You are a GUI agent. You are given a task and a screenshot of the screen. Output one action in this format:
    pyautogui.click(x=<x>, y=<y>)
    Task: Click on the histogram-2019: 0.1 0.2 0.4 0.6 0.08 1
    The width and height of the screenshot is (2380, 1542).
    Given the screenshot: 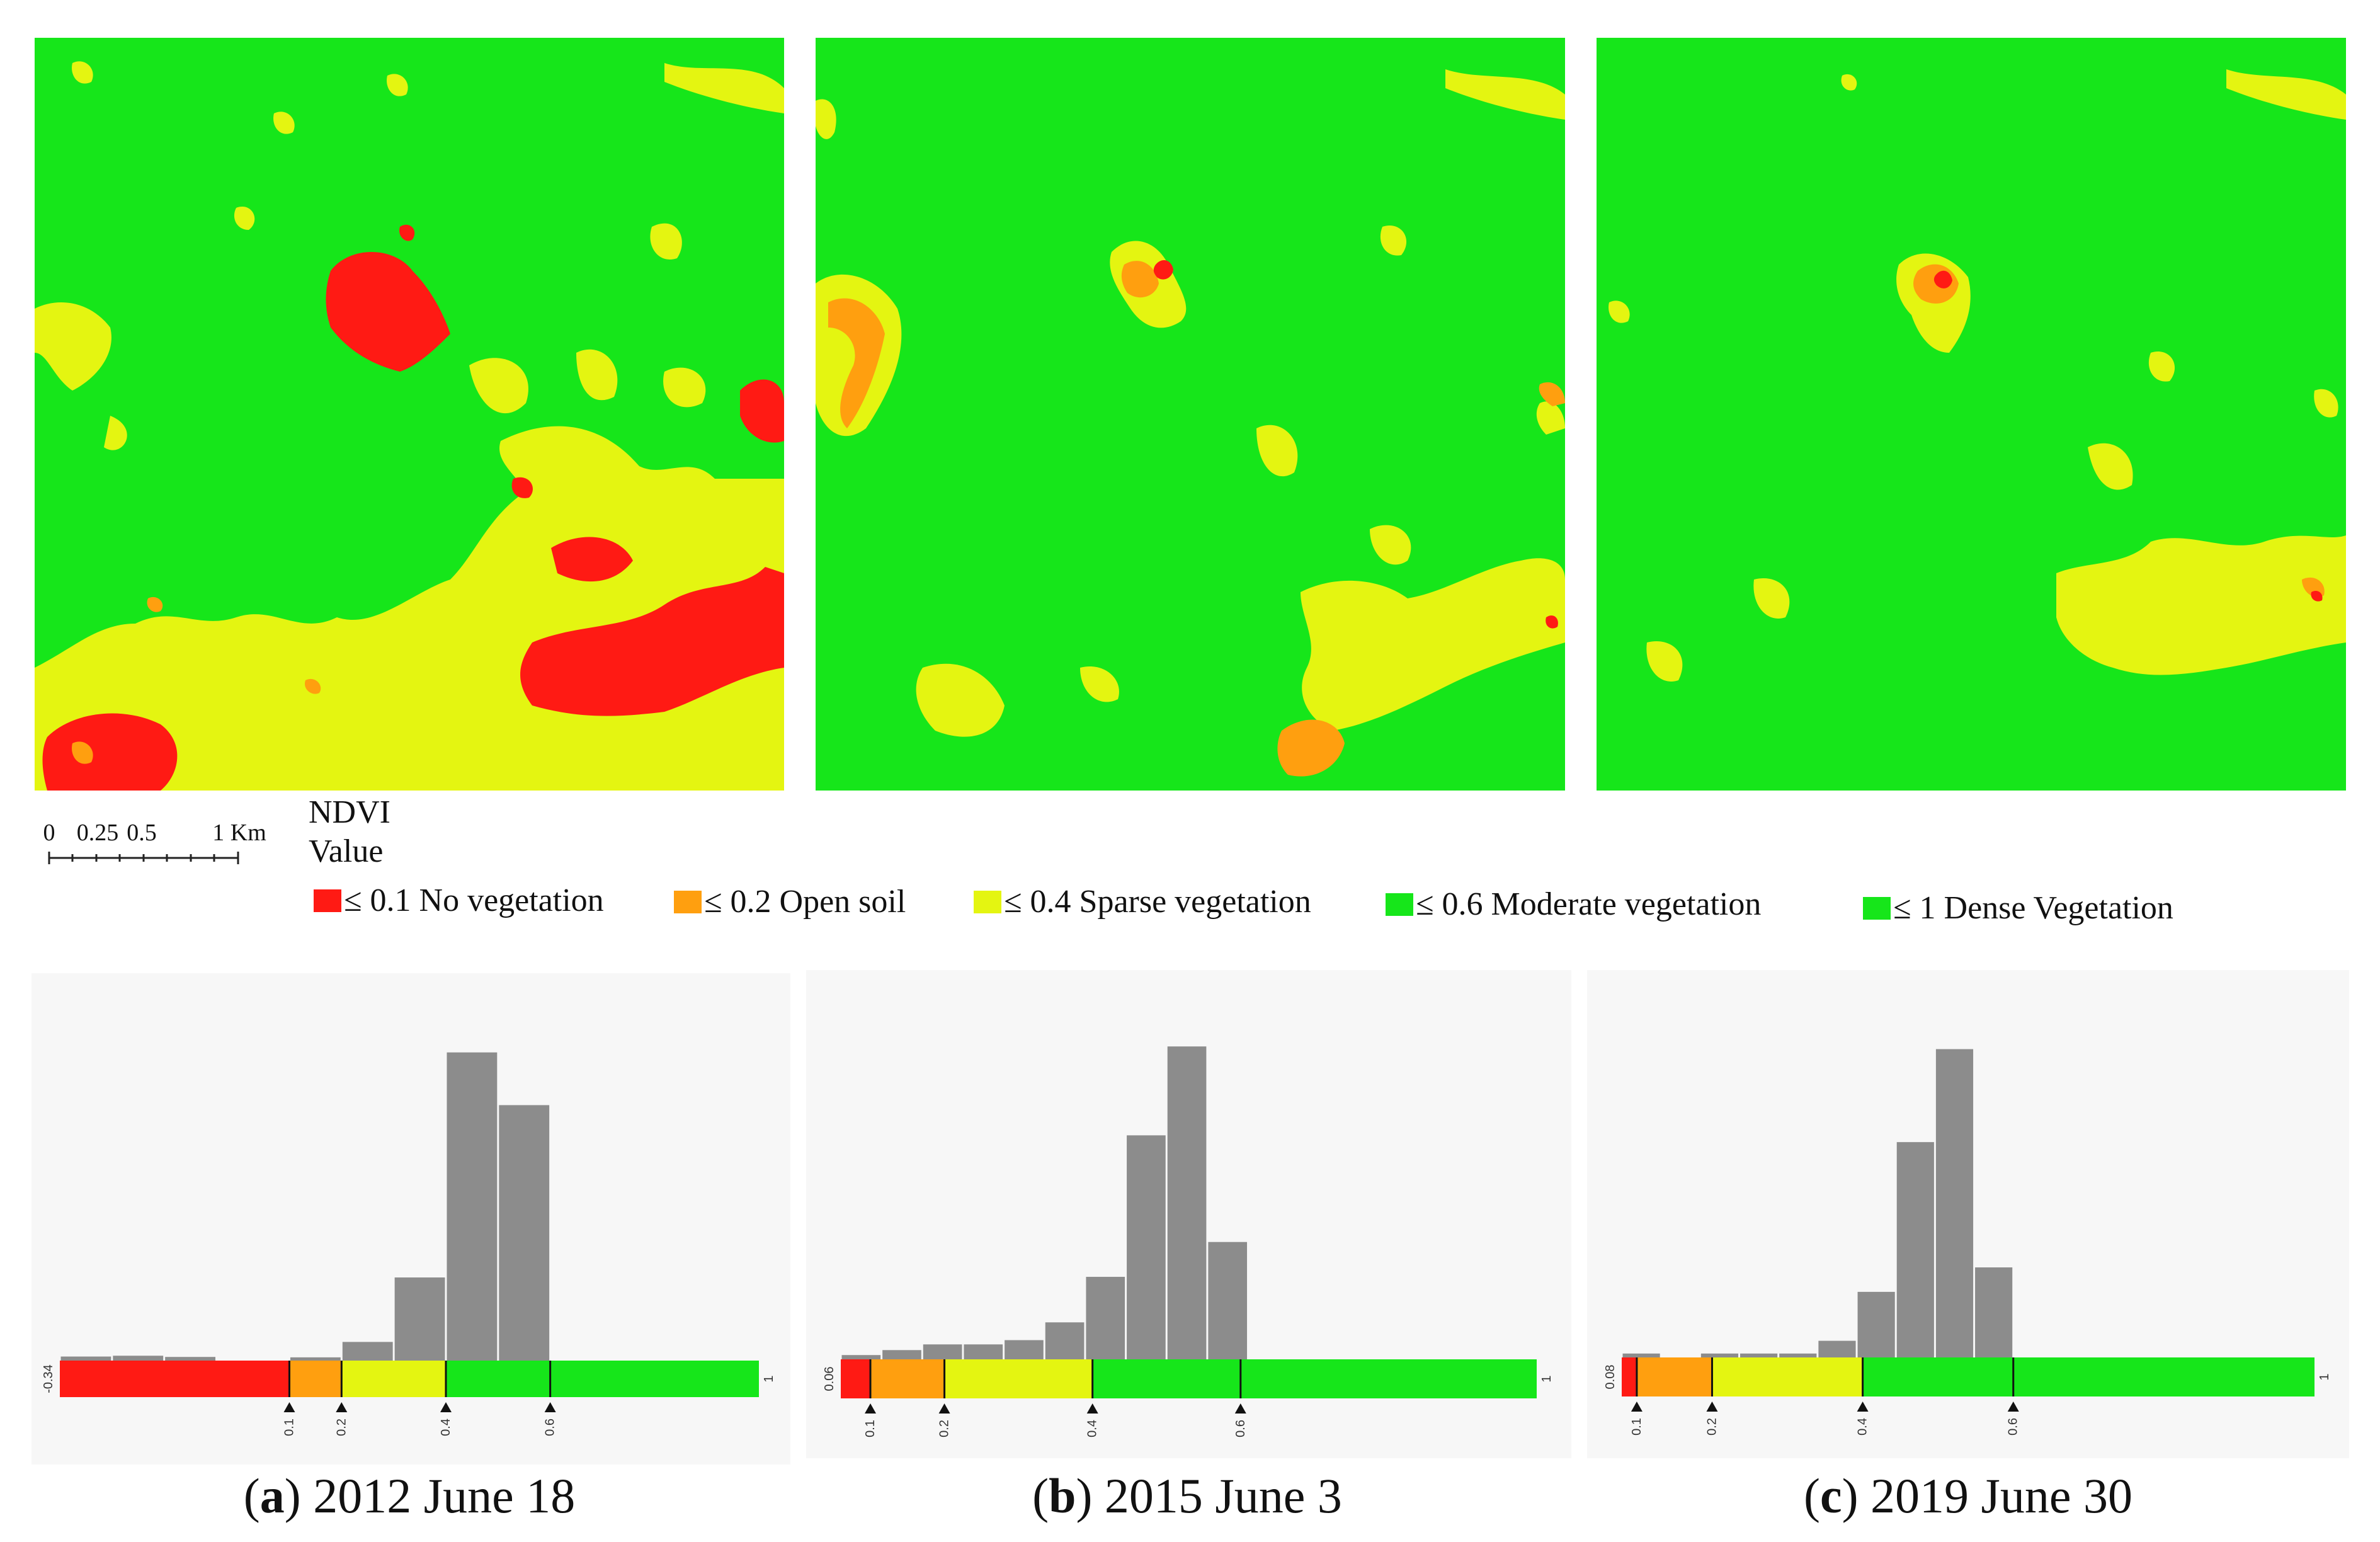 What is the action you would take?
    pyautogui.click(x=1967, y=1242)
    